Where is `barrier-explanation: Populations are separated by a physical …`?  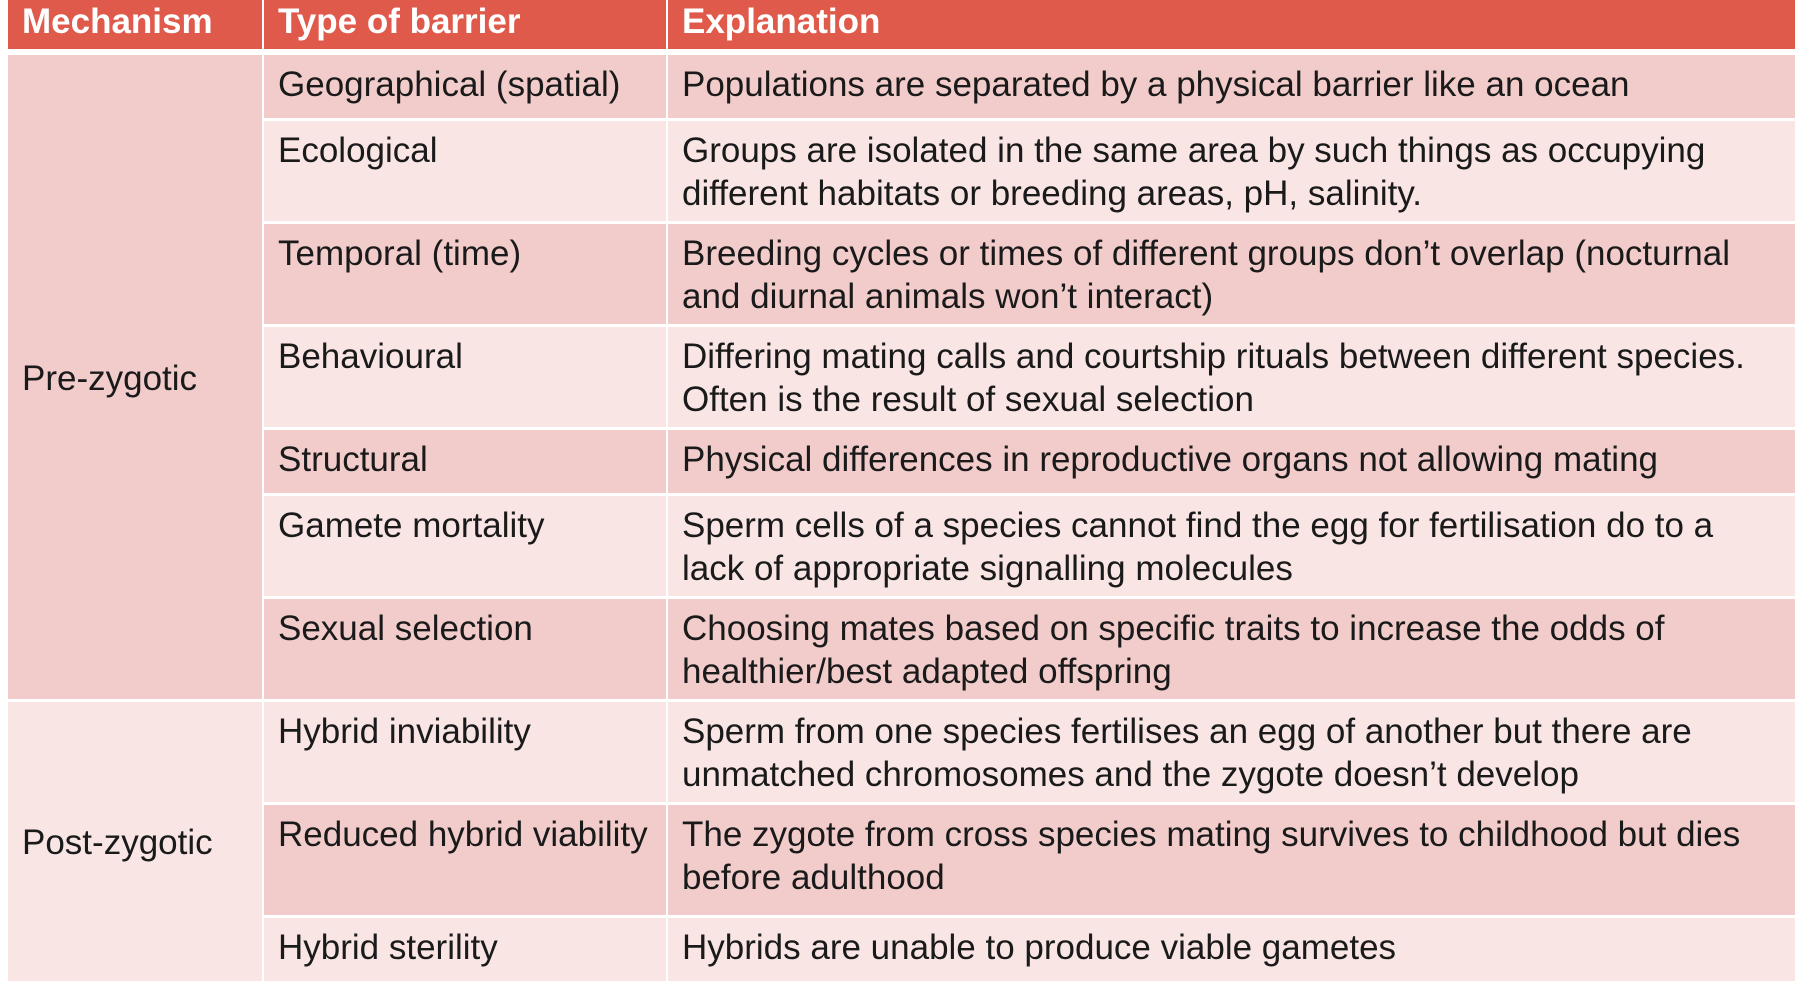 barrier-explanation: Populations are separated by a physical … is located at coordinates (1231, 88).